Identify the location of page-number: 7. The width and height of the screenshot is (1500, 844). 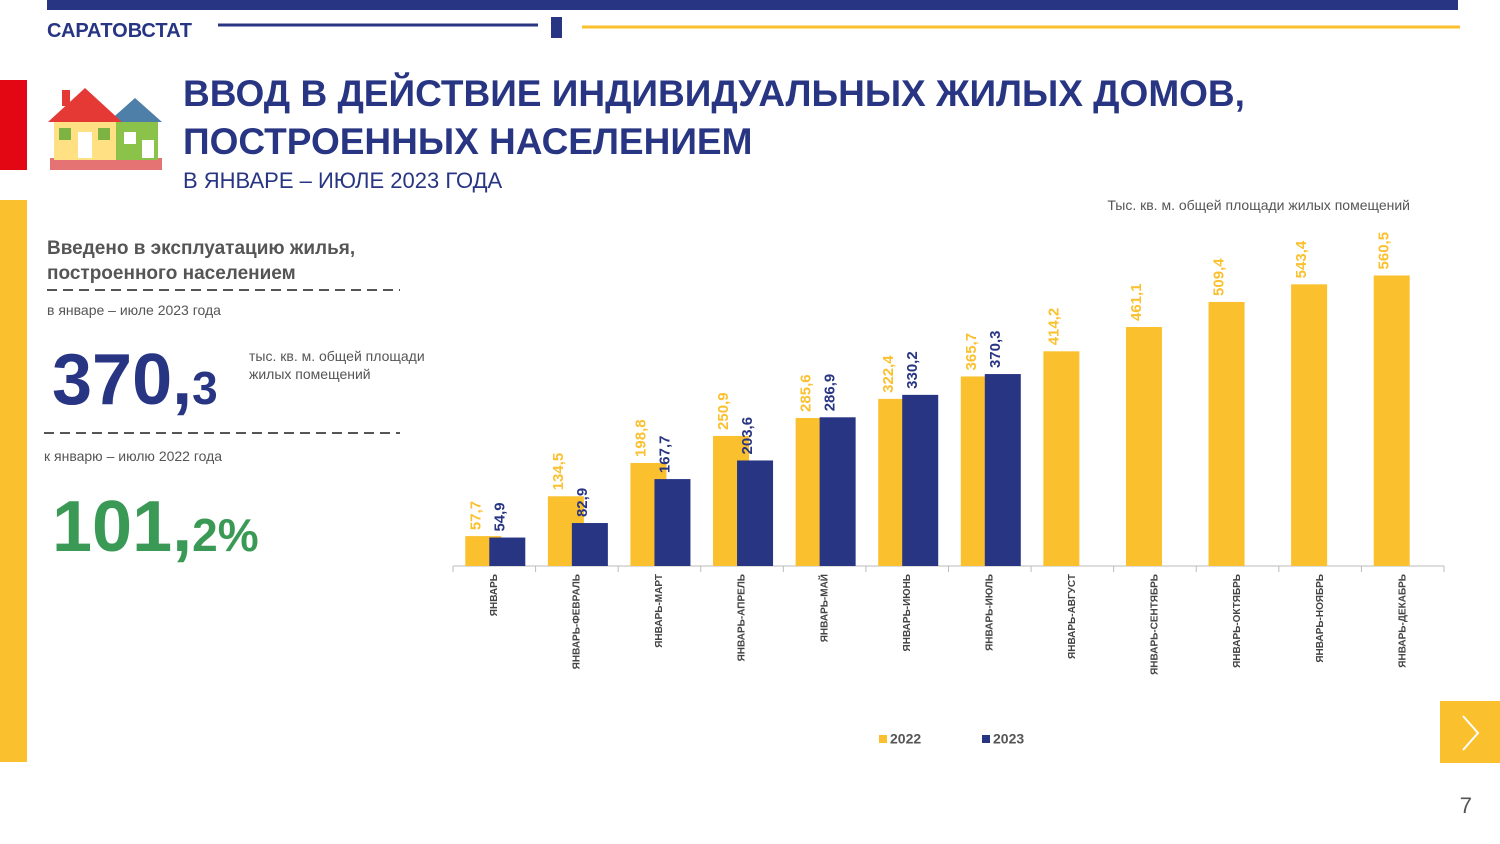
(1466, 805).